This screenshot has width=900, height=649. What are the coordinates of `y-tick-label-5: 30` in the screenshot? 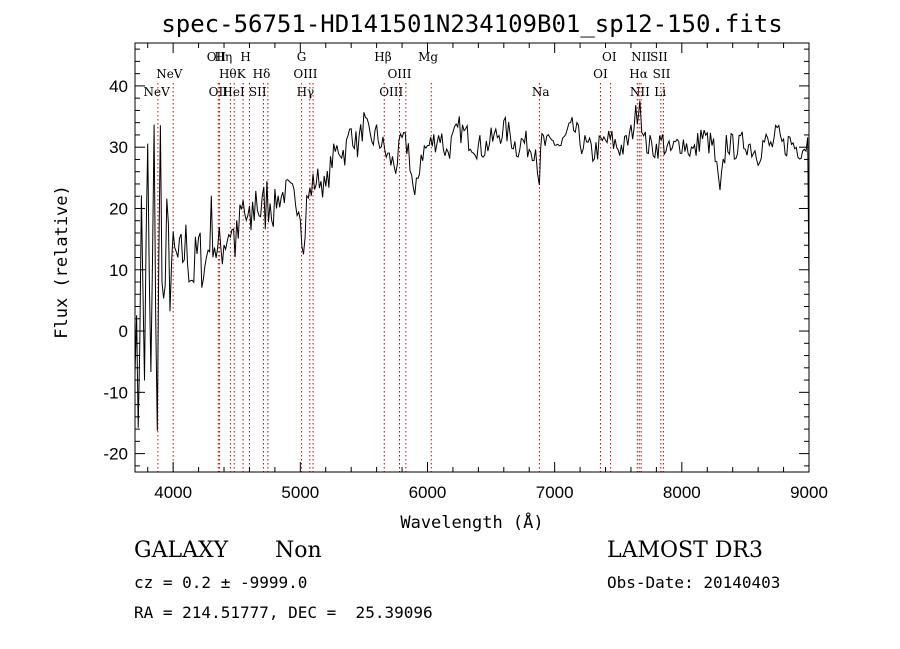 It's located at (118, 147).